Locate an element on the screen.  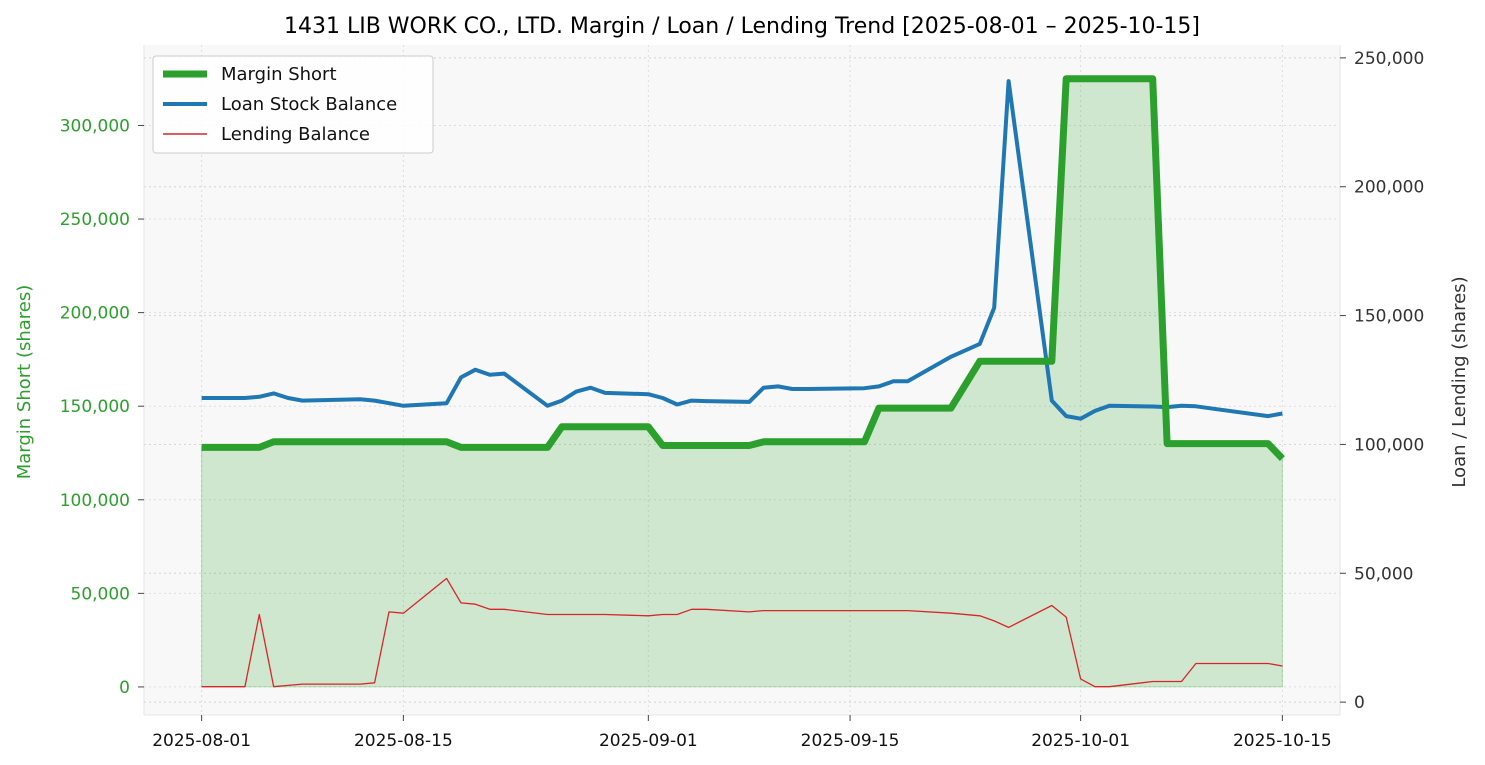
y-left-tick-label: 150,000 is located at coordinates (95, 407).